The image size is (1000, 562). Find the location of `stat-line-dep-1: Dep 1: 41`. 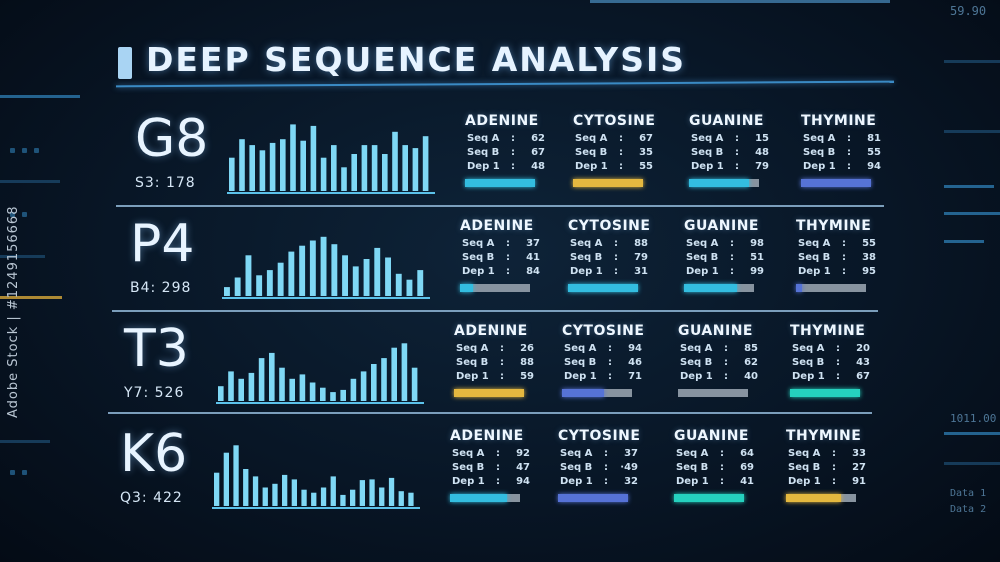

stat-line-dep-1: Dep 1: 41 is located at coordinates (720, 481).